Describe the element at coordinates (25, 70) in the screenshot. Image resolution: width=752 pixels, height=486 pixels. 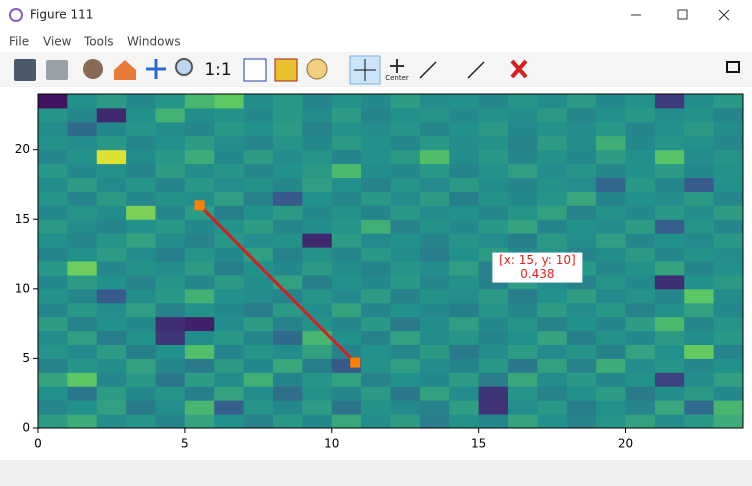
I see `save-button` at that location.